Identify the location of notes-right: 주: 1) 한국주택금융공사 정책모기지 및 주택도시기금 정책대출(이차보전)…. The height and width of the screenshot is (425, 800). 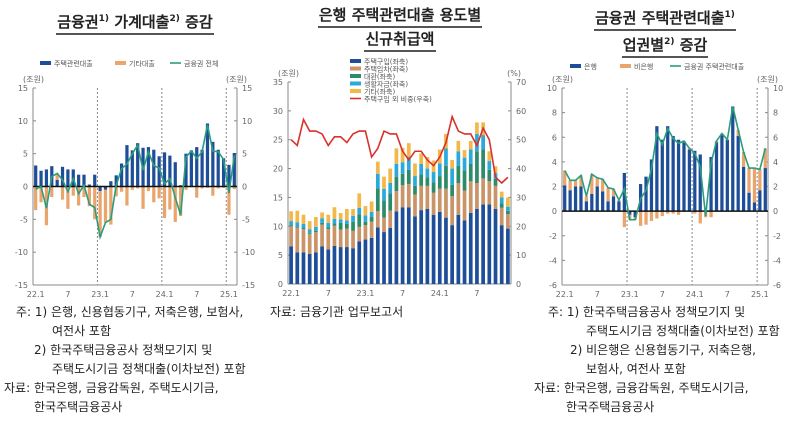
(657, 360).